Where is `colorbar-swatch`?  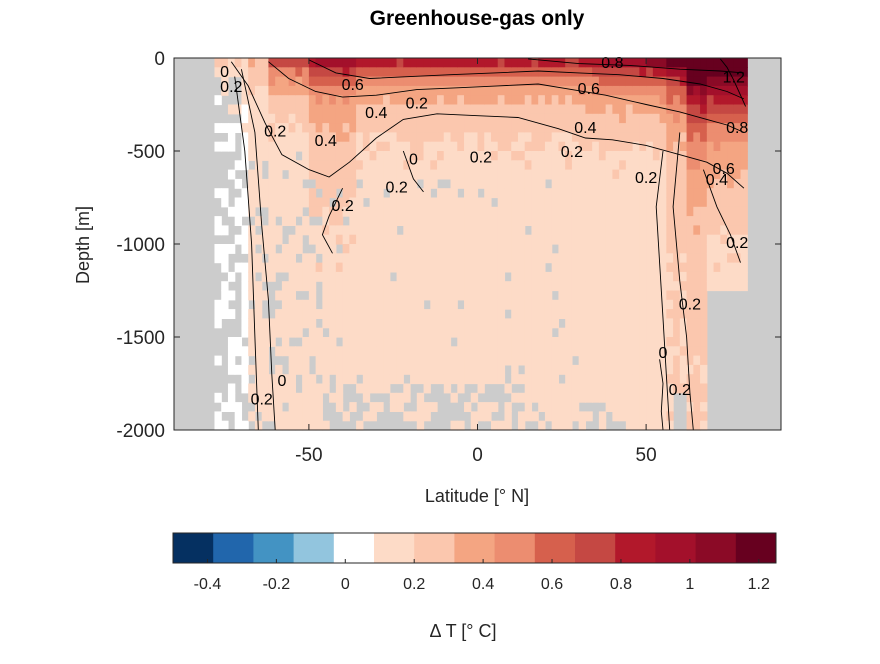 colorbar-swatch is located at coordinates (676, 548).